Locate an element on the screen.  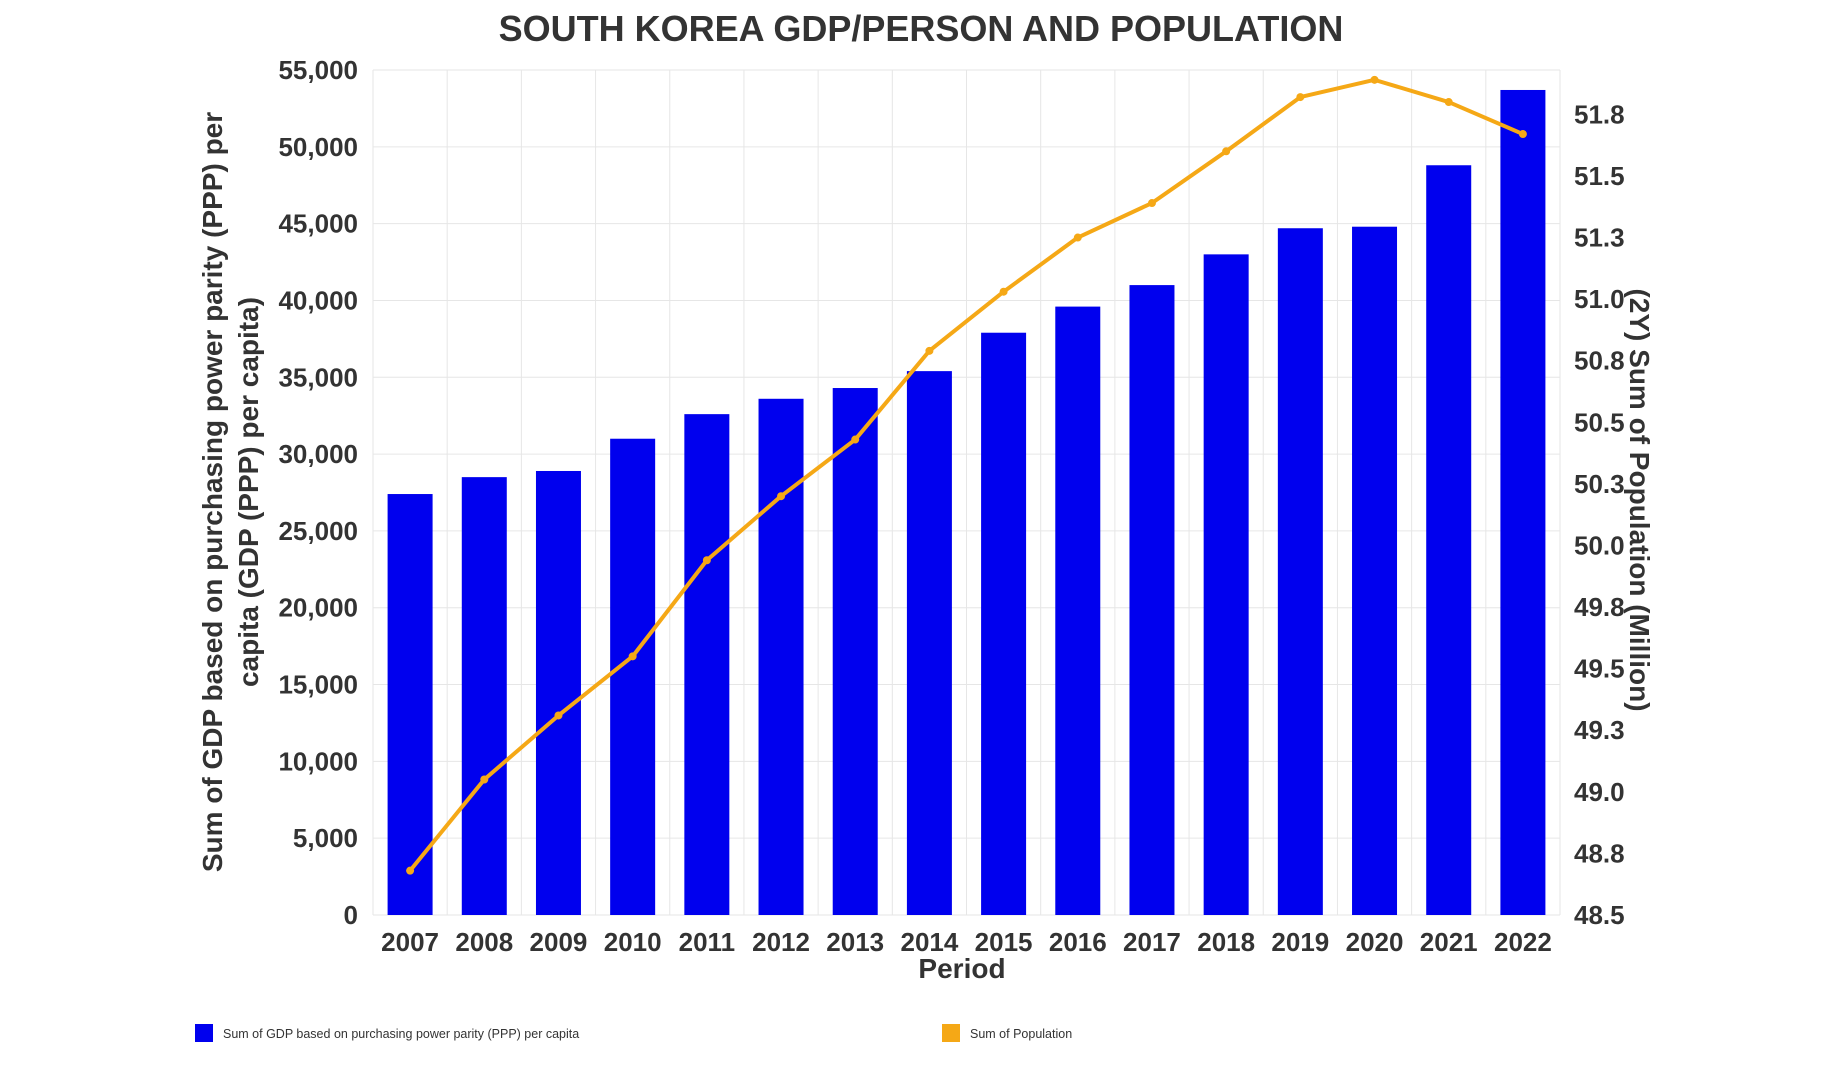
y-tick-label: 0 is located at coordinates (351, 915).